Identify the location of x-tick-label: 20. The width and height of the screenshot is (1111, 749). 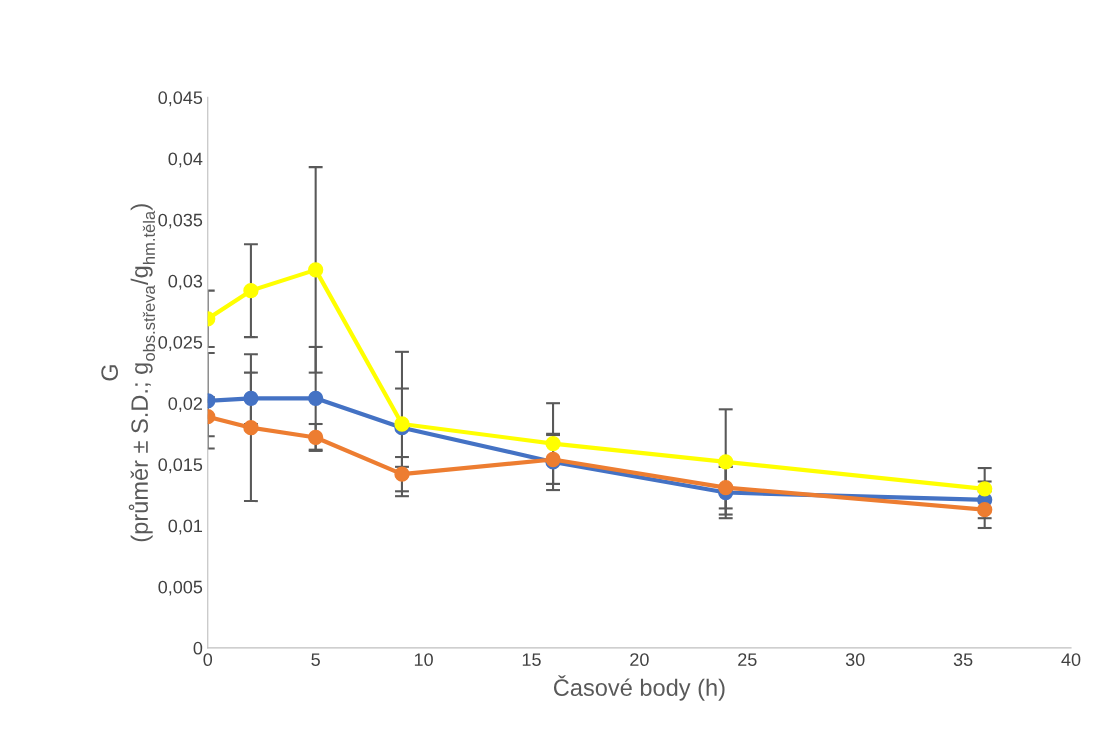
(639, 660).